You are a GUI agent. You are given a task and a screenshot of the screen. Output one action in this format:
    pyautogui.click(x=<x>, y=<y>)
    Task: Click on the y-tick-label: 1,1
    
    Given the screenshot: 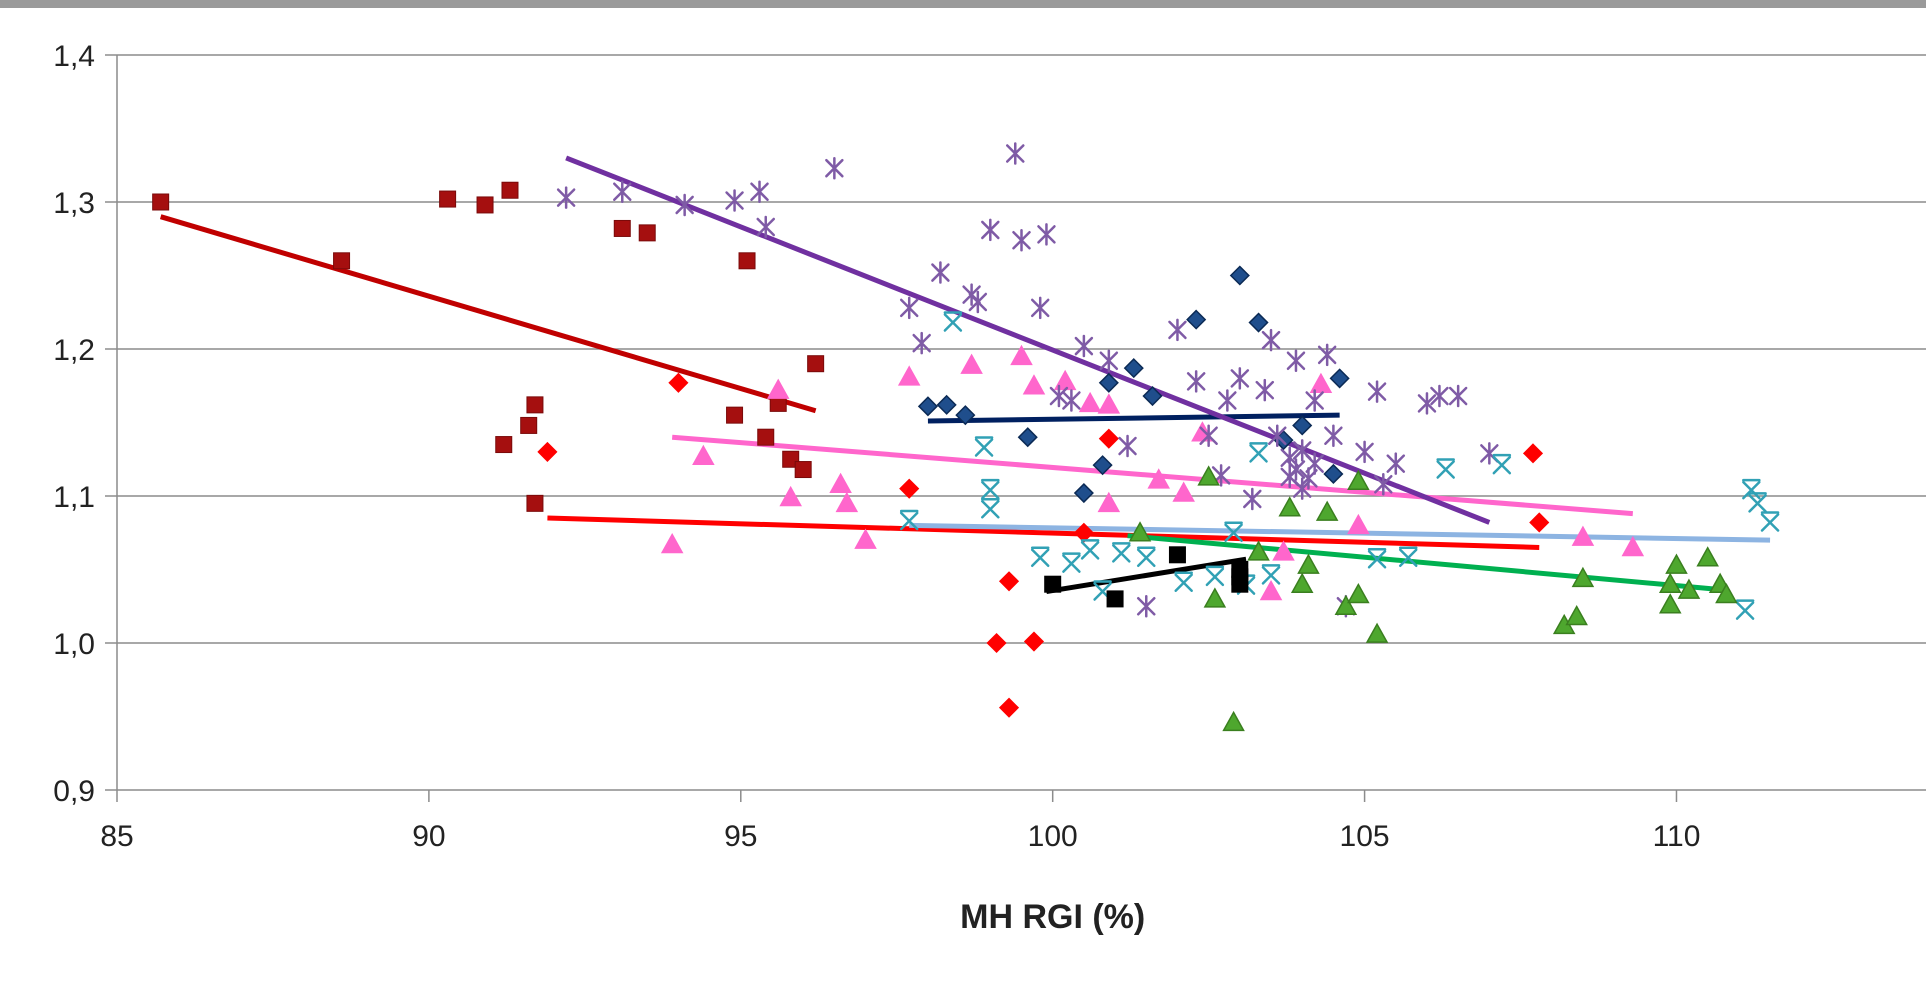 What is the action you would take?
    pyautogui.click(x=74, y=497)
    